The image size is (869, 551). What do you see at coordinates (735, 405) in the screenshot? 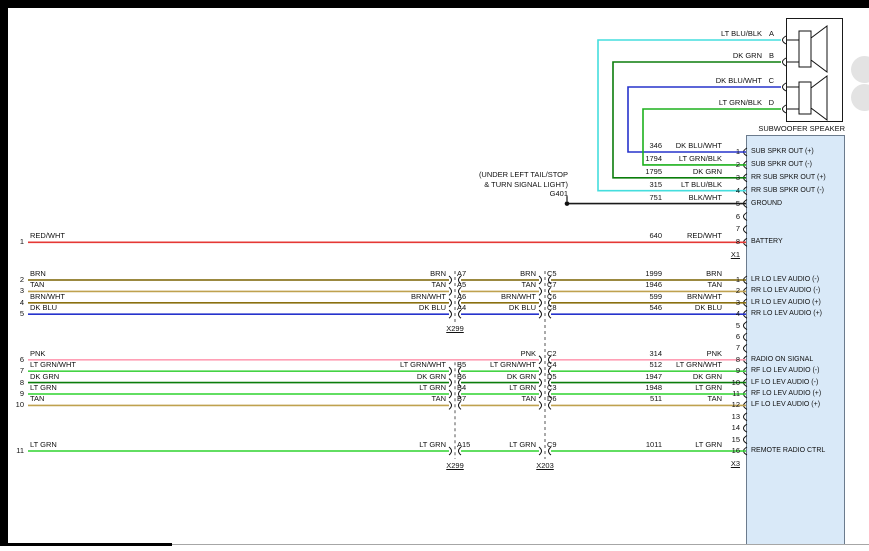
I see `pin-number: 12` at bounding box center [735, 405].